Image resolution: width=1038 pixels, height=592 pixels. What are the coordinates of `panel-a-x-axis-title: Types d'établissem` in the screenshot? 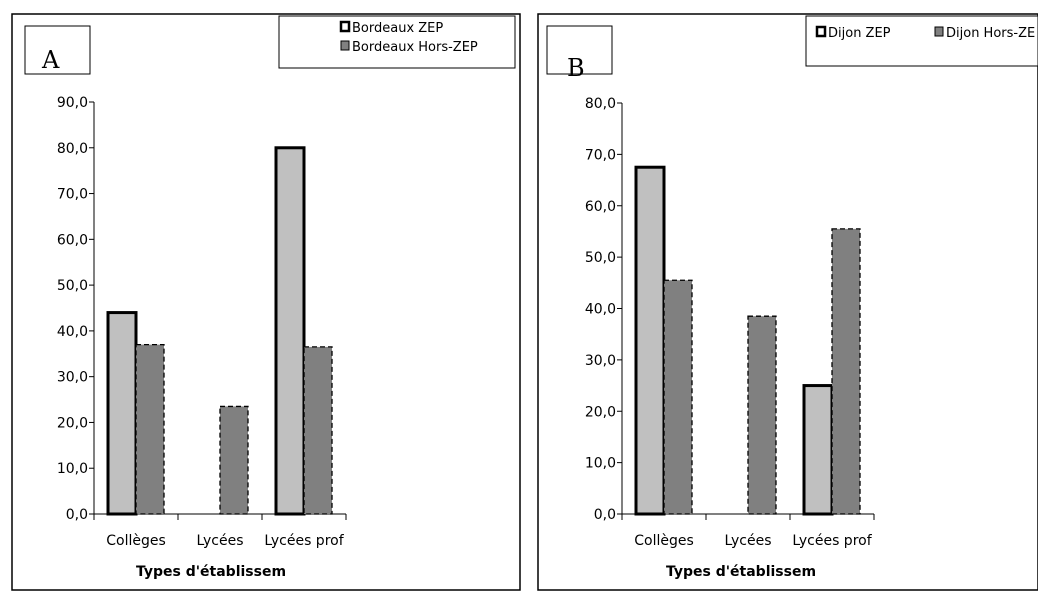 It's located at (211, 572).